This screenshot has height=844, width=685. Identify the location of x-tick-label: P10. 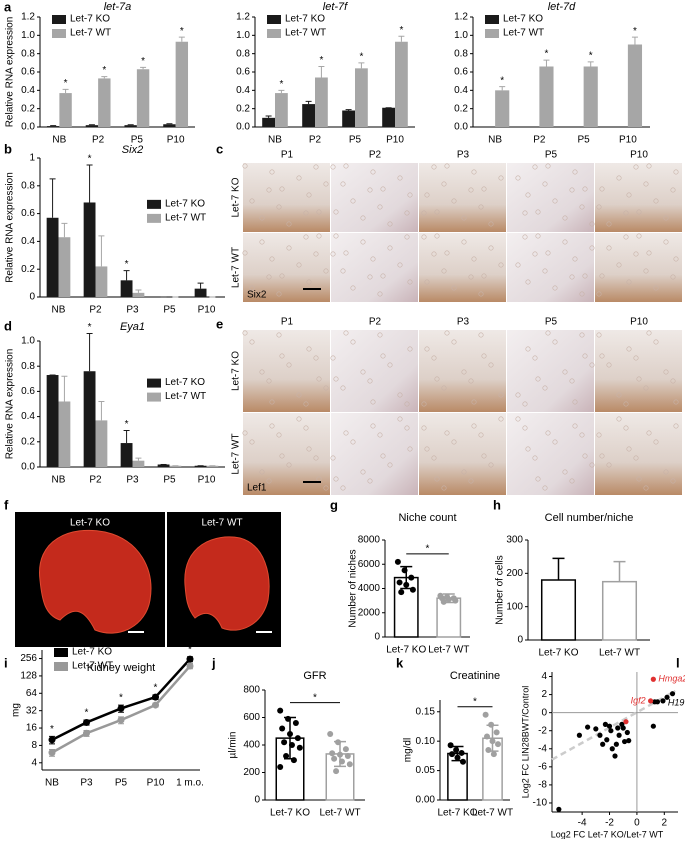
(207, 310).